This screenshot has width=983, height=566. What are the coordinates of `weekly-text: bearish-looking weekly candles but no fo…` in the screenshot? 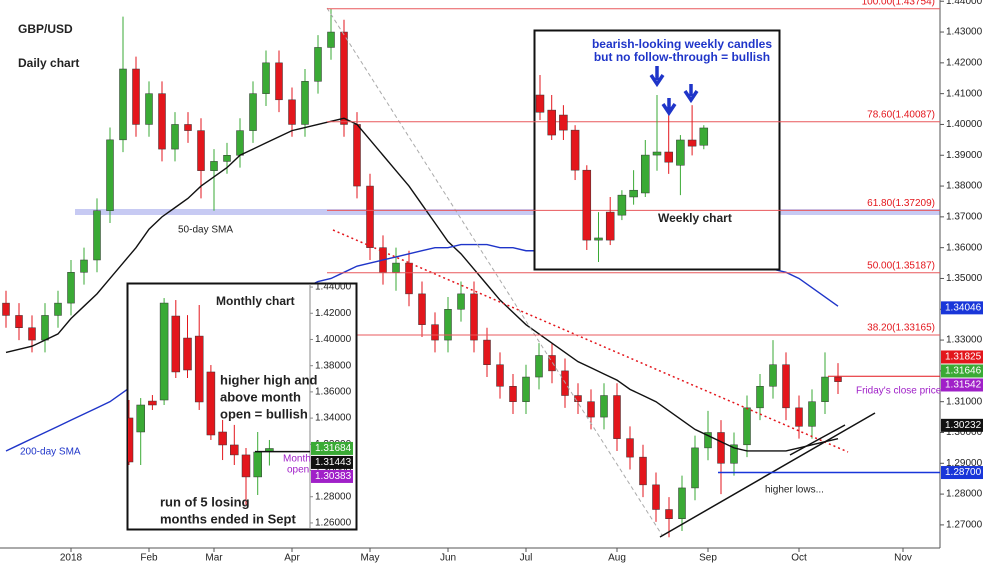 It's located at (682, 131).